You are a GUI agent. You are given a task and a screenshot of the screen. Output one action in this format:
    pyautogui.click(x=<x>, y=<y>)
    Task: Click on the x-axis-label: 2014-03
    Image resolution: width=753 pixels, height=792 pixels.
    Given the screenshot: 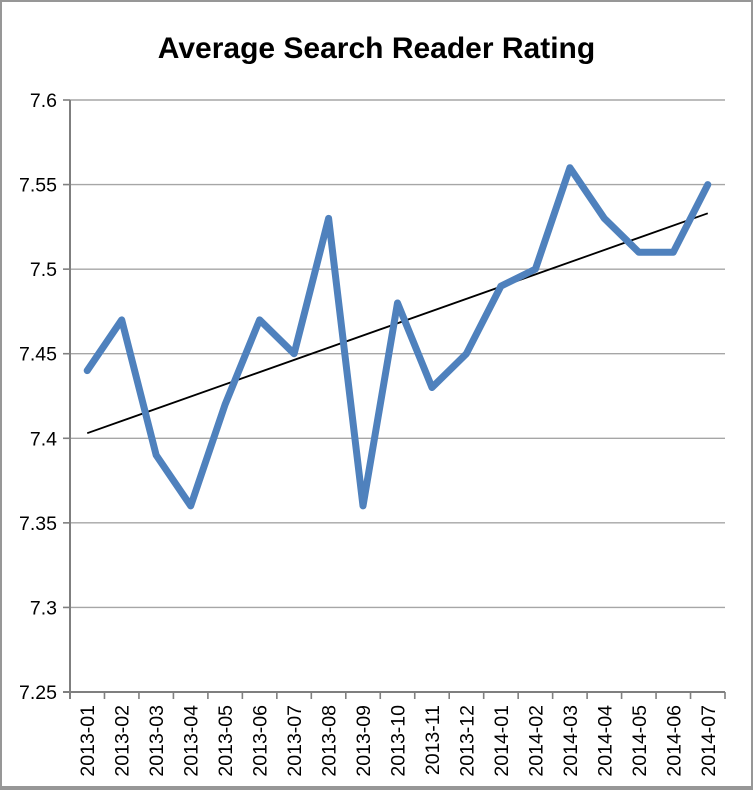 What is the action you would take?
    pyautogui.click(x=571, y=741)
    